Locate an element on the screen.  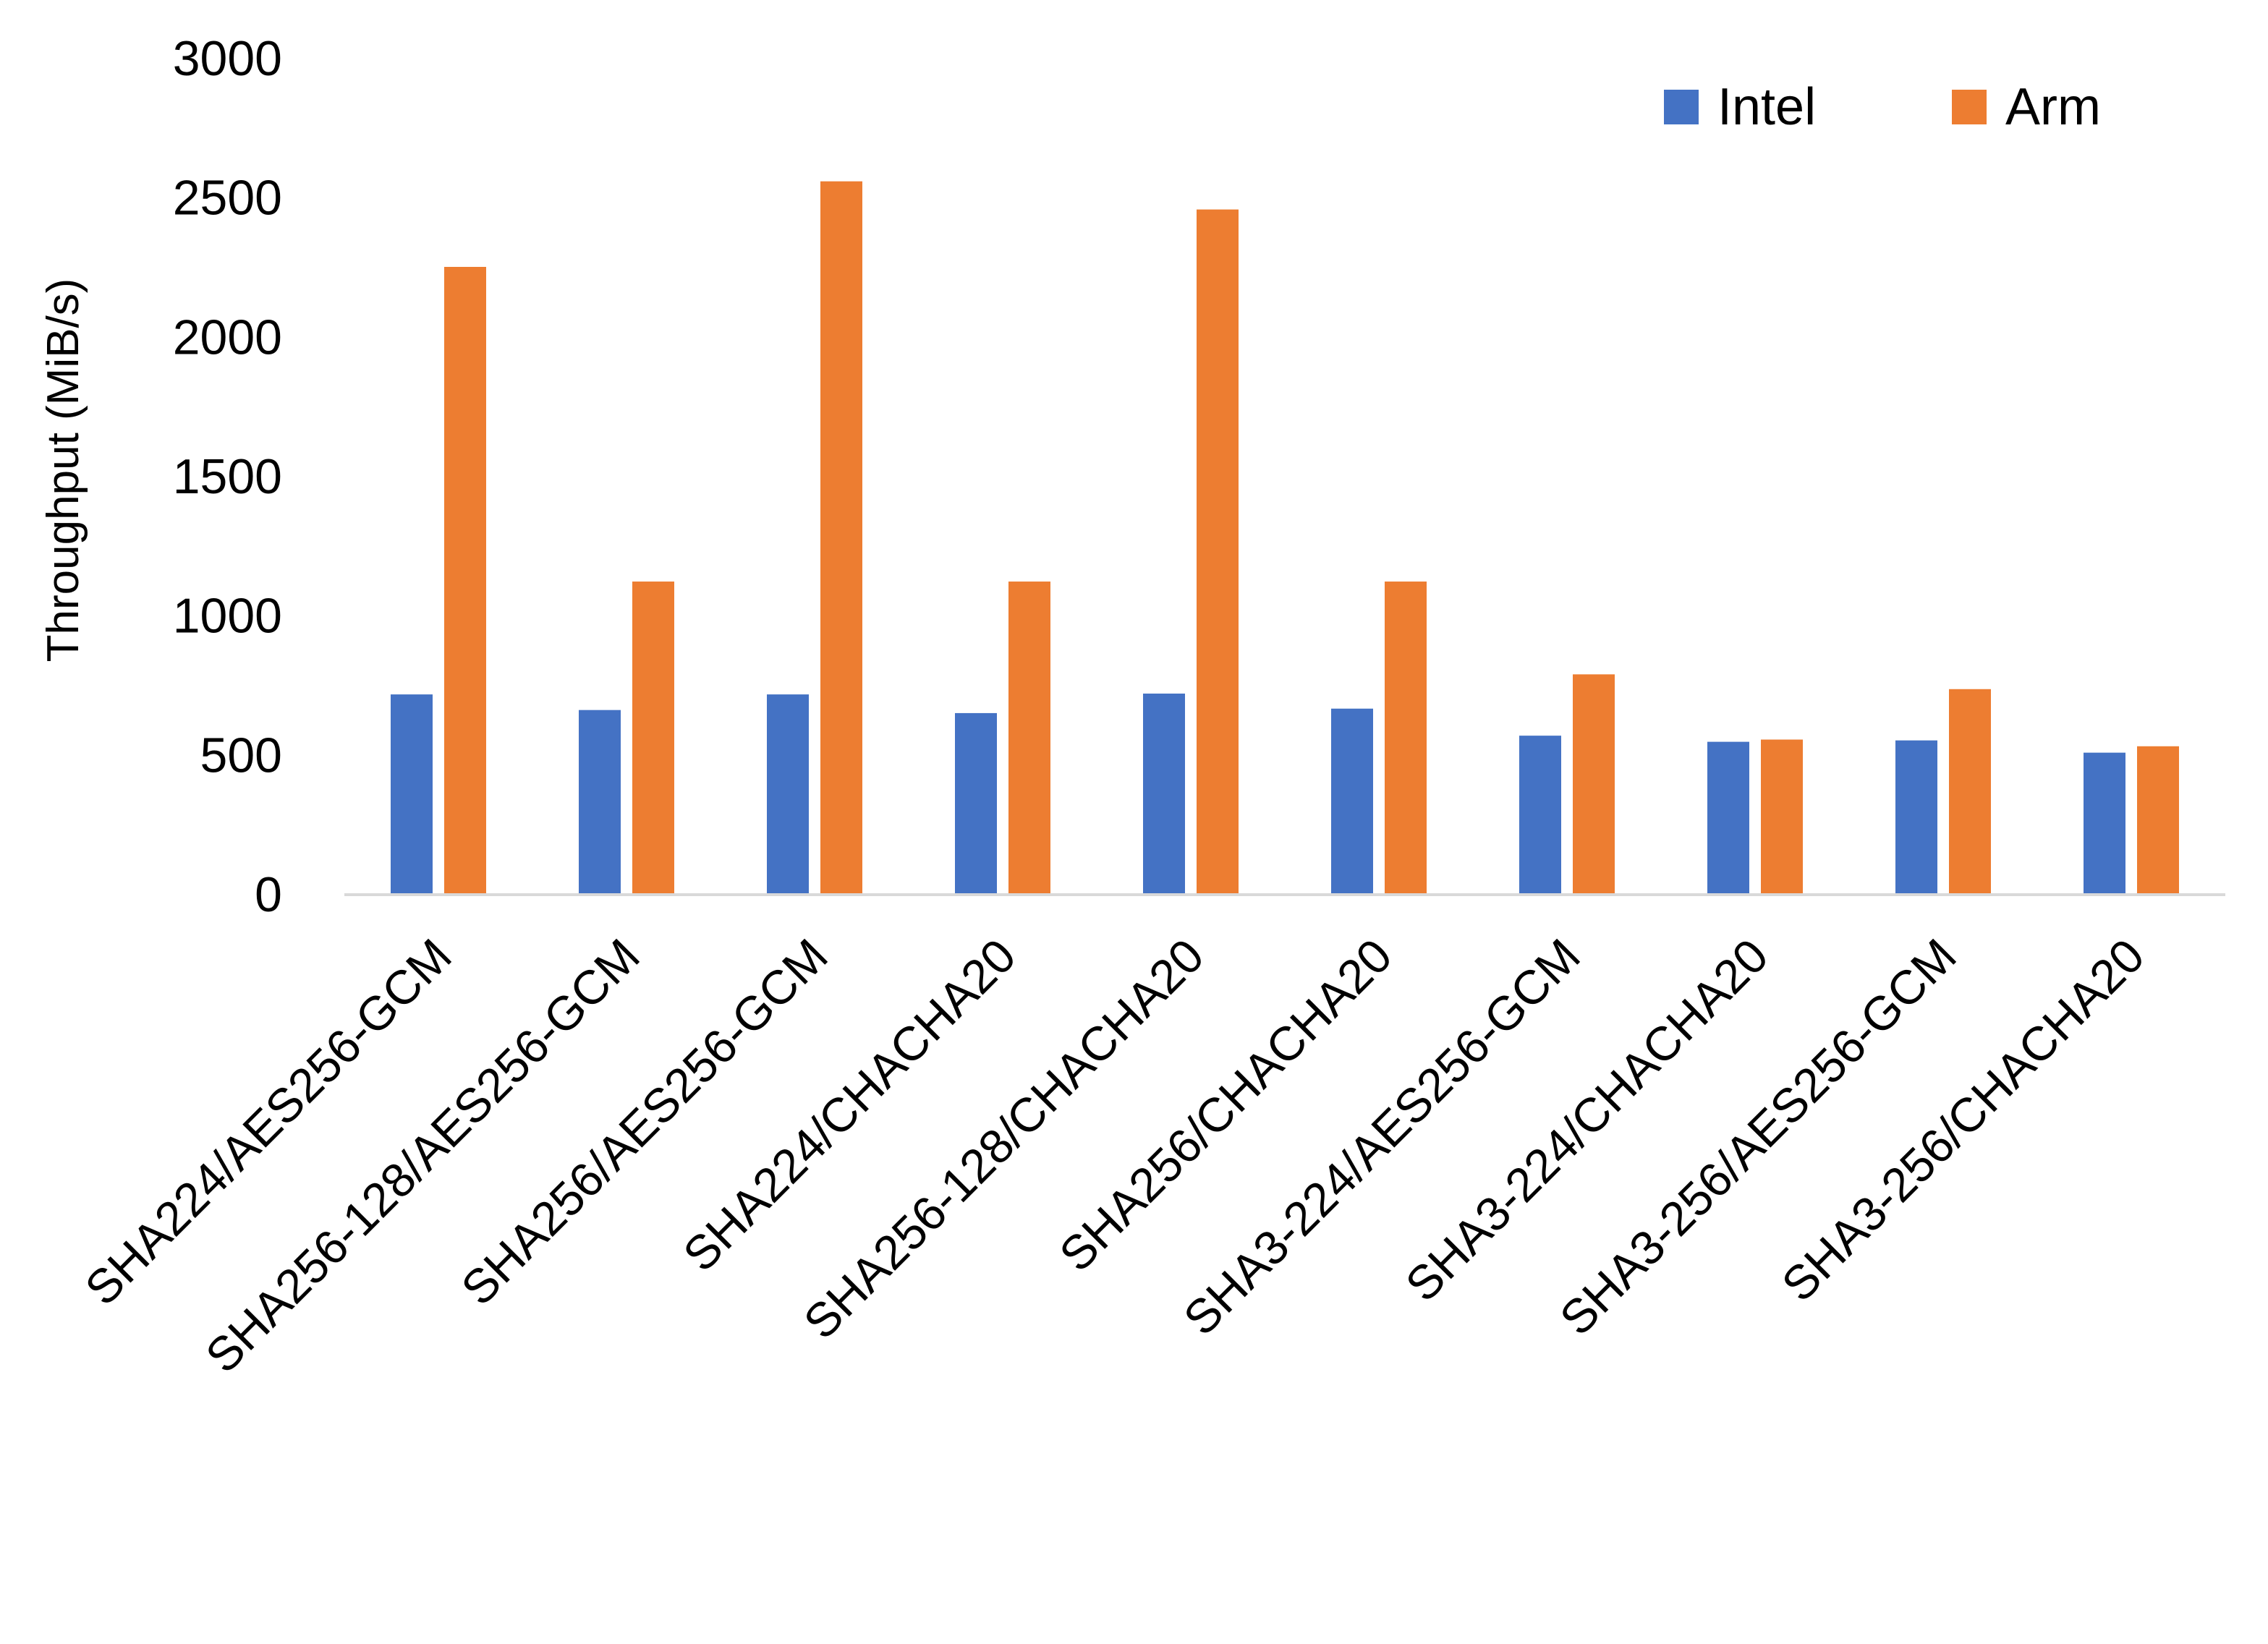
x-tick-label: SHA3-224/AES256-GCM is located at coordinates (1381, 1137).